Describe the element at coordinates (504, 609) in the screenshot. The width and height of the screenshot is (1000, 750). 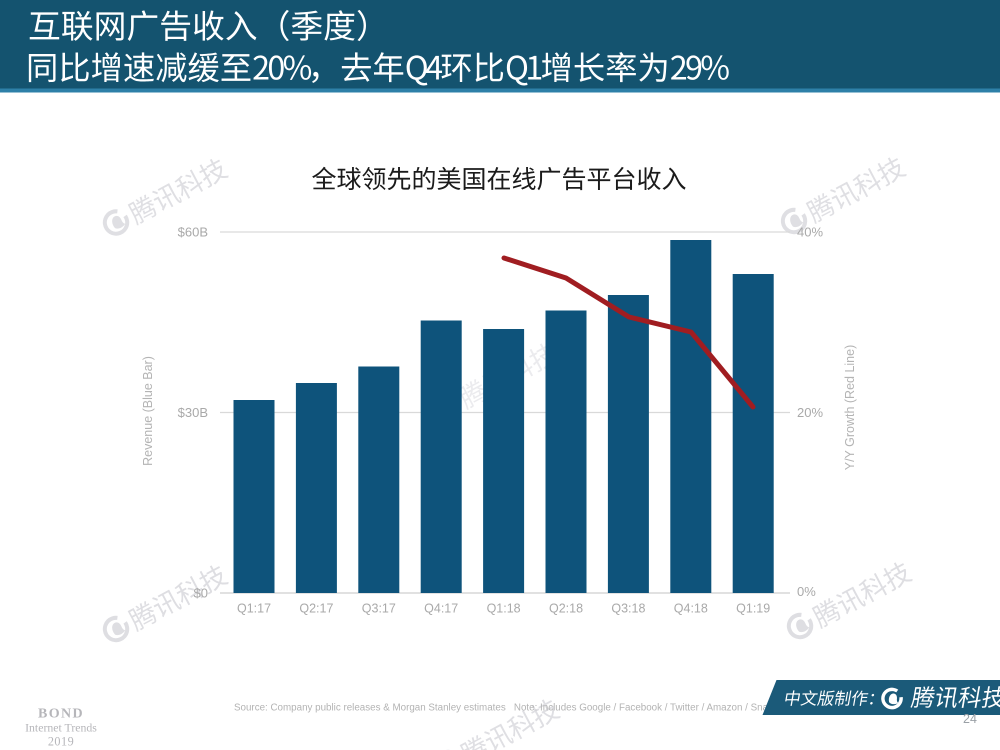
I see `svg-text: Q1:18` at that location.